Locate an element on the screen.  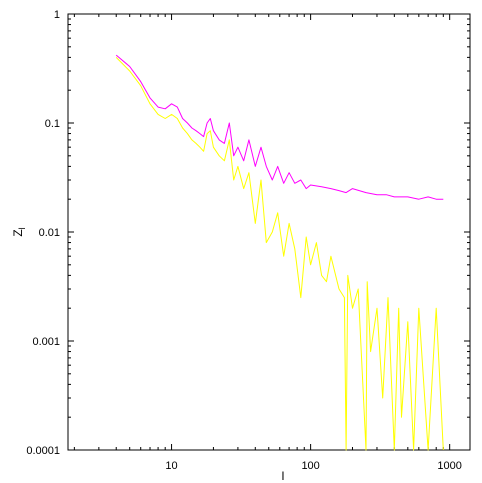
y-tick-label: 0.01 is located at coordinates (49, 233).